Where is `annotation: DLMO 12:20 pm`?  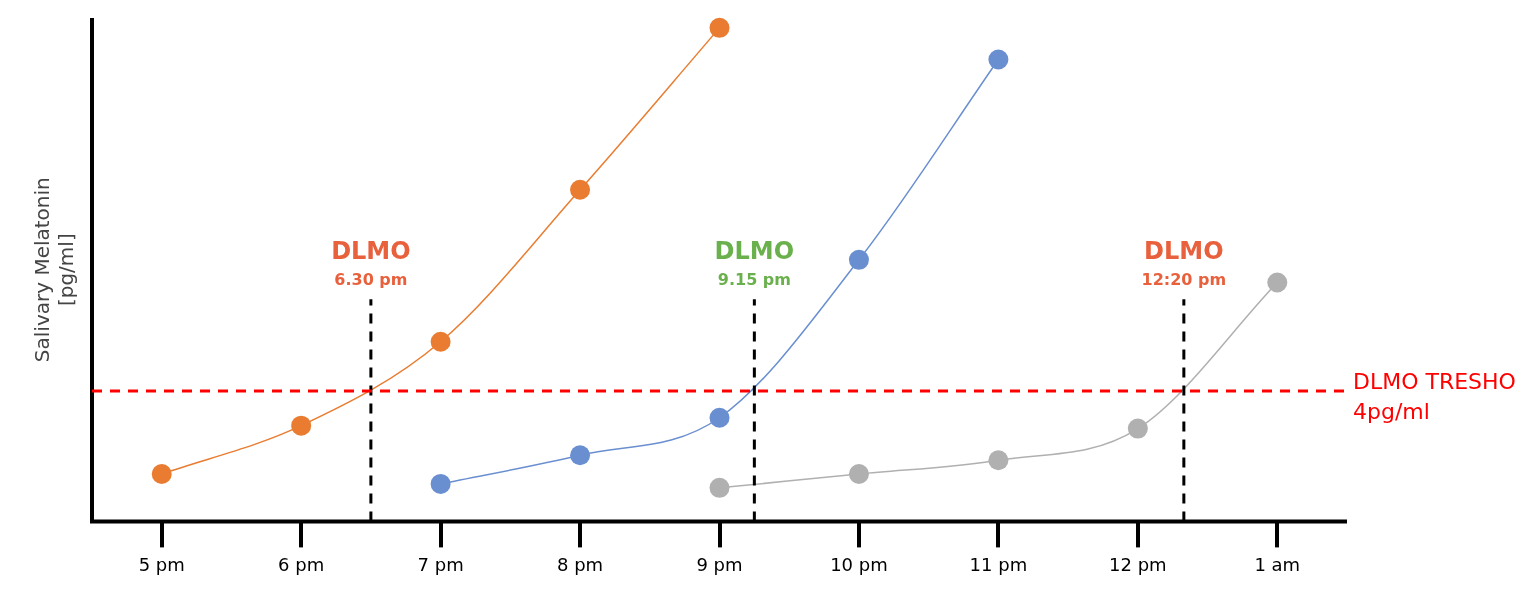 annotation: DLMO 12:20 pm is located at coordinates (1184, 263).